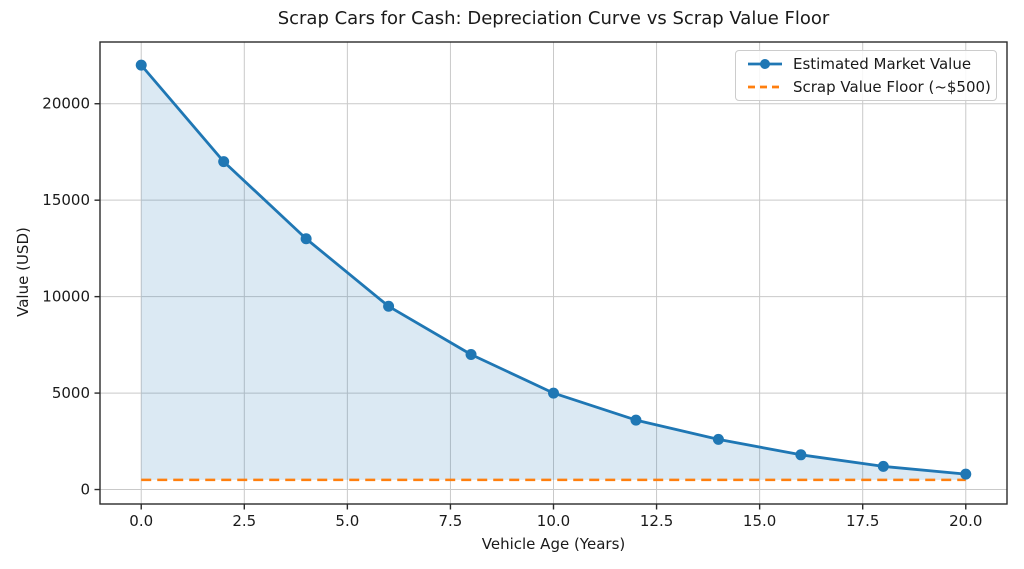 This screenshot has height=569, width=1024. I want to click on x-tick-label: 0.0, so click(141, 521).